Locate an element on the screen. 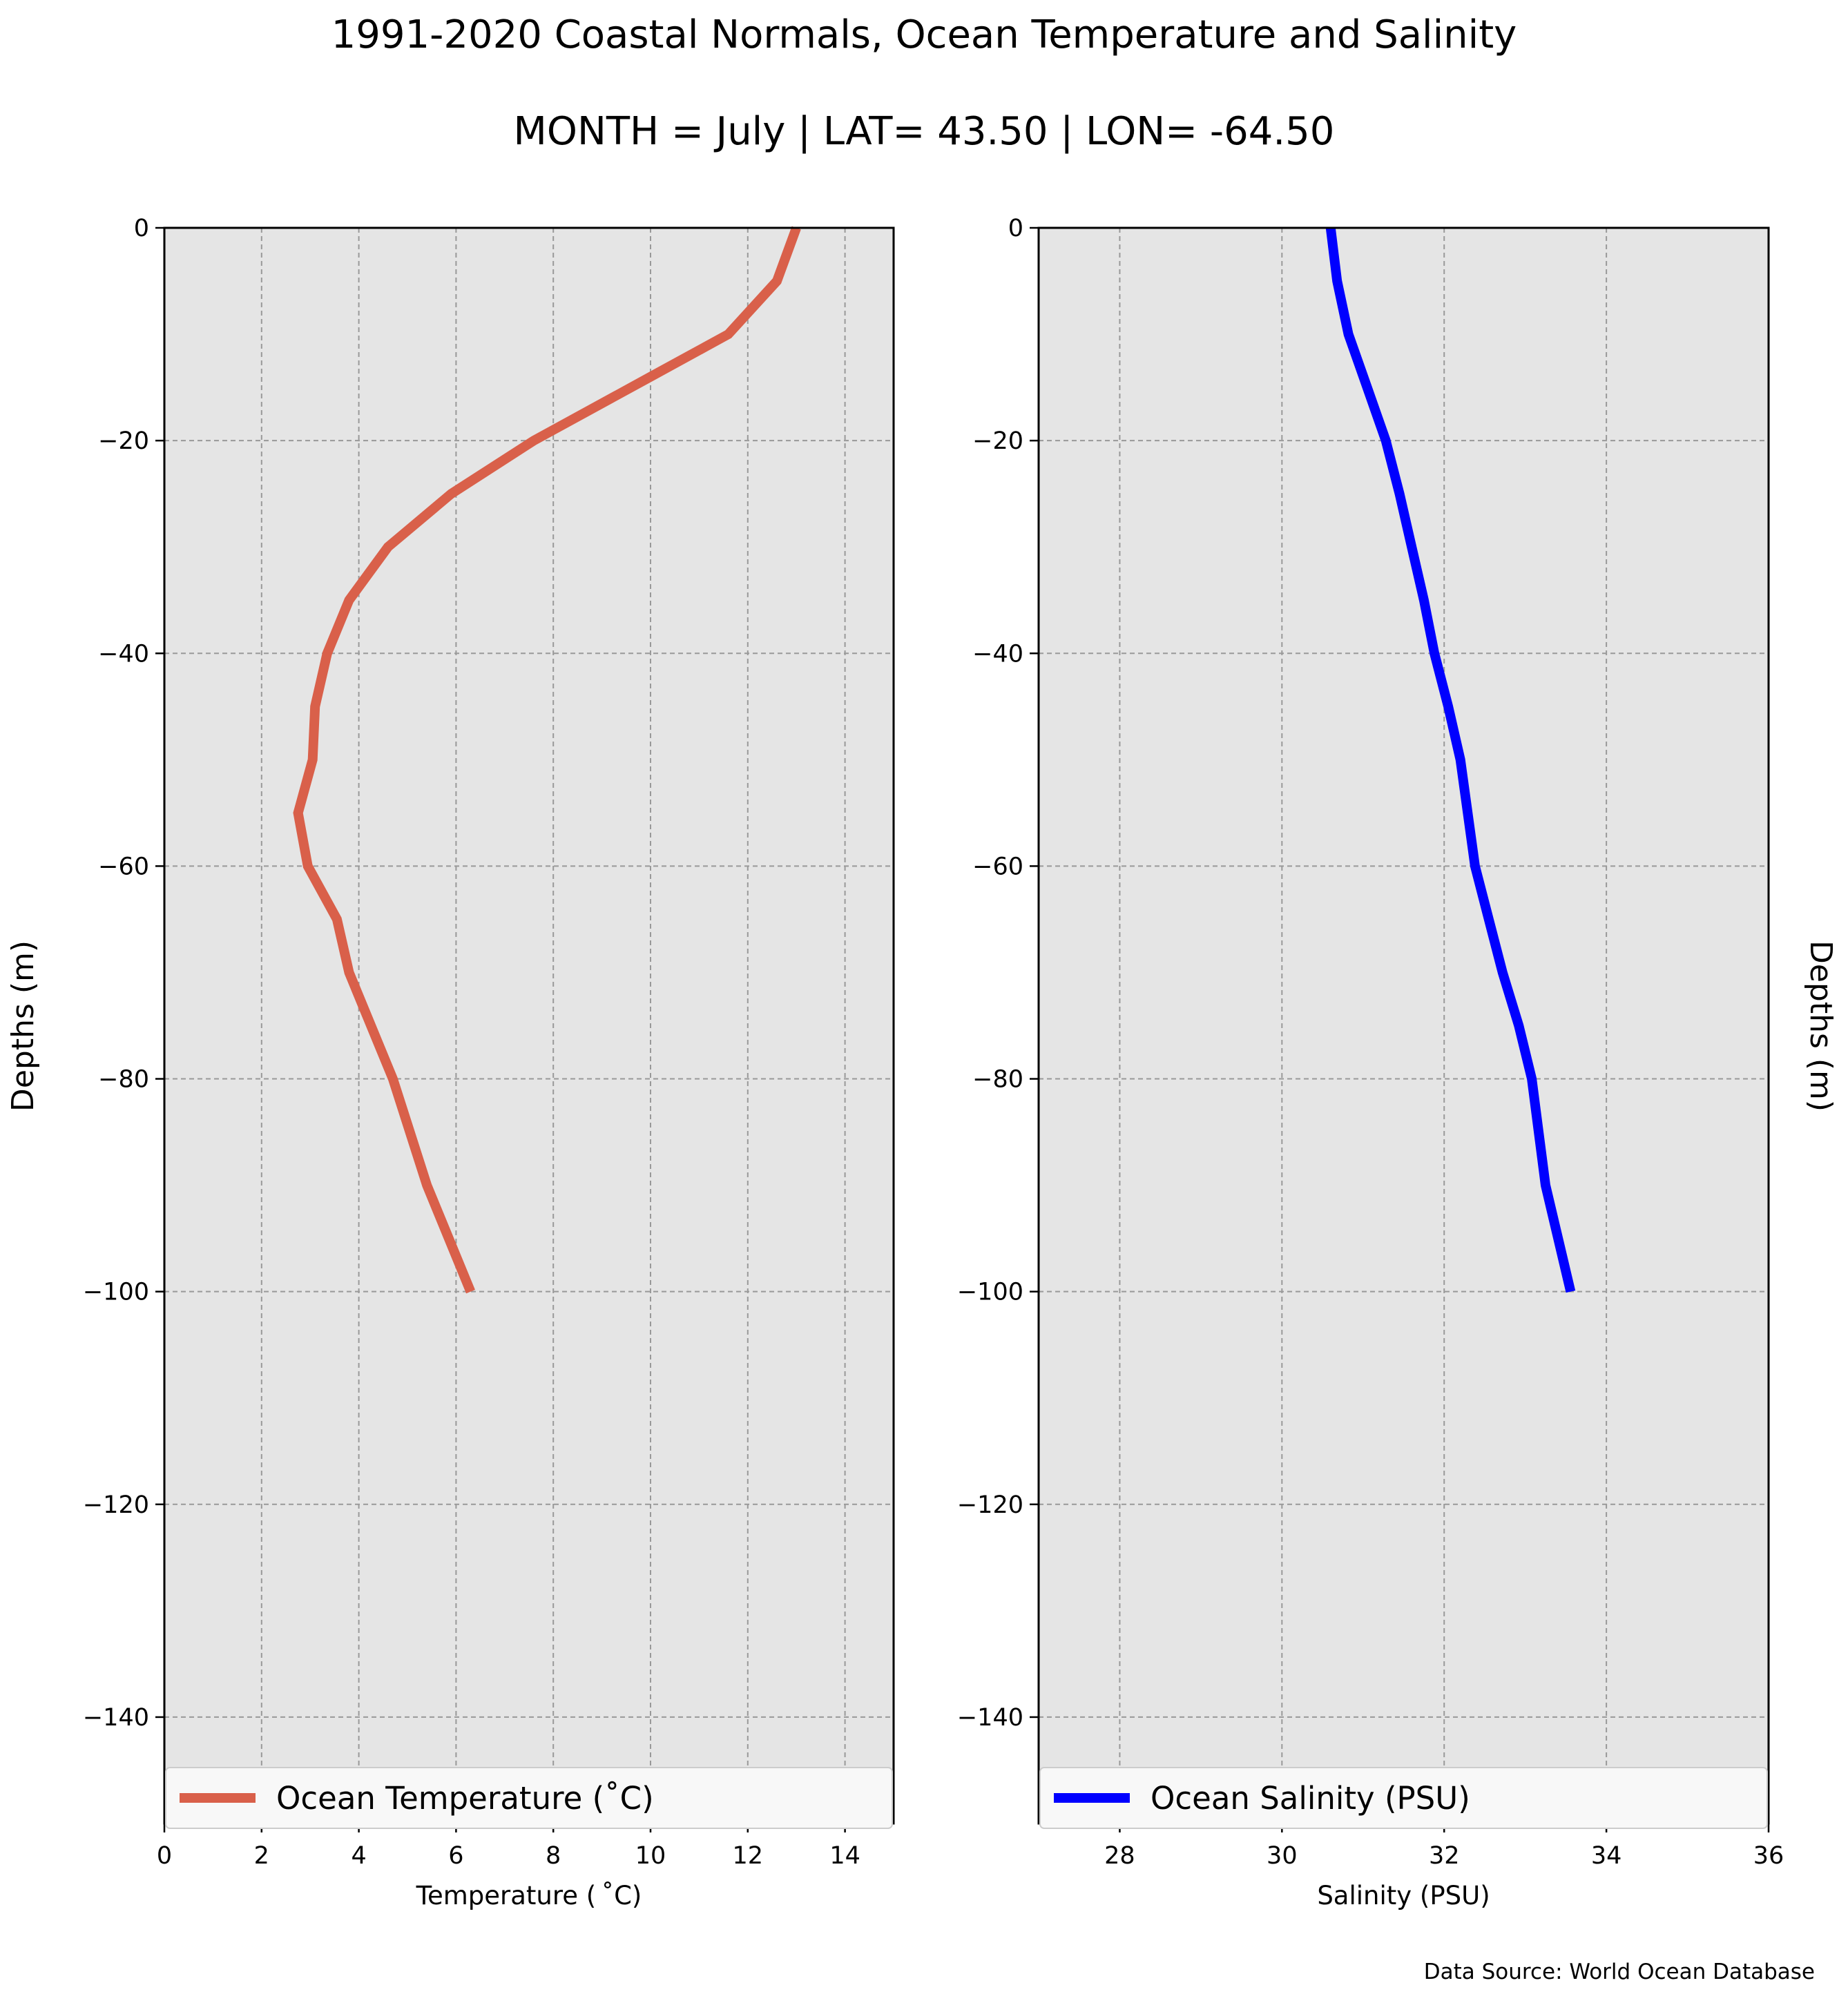 The height and width of the screenshot is (2003, 1848). x-tick-label: 0 is located at coordinates (164, 1856).